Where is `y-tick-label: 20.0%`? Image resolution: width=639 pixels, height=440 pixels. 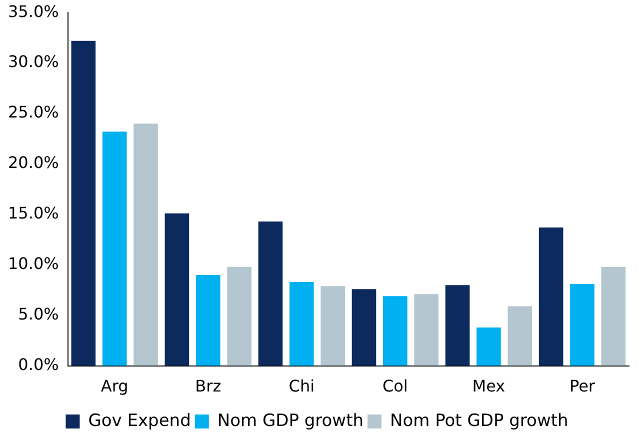
y-tick-label: 20.0% is located at coordinates (33, 162).